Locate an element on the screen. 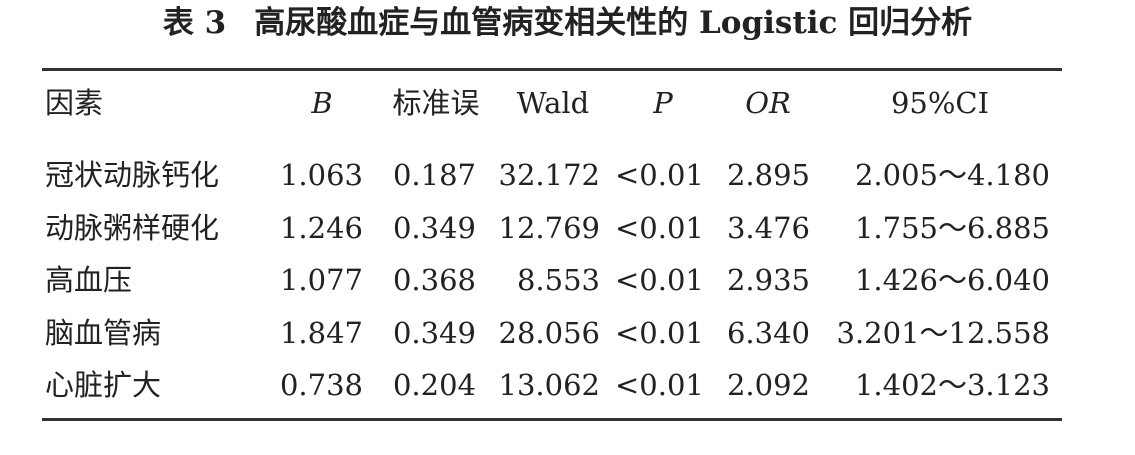  column-header: 标准误 is located at coordinates (436, 103).